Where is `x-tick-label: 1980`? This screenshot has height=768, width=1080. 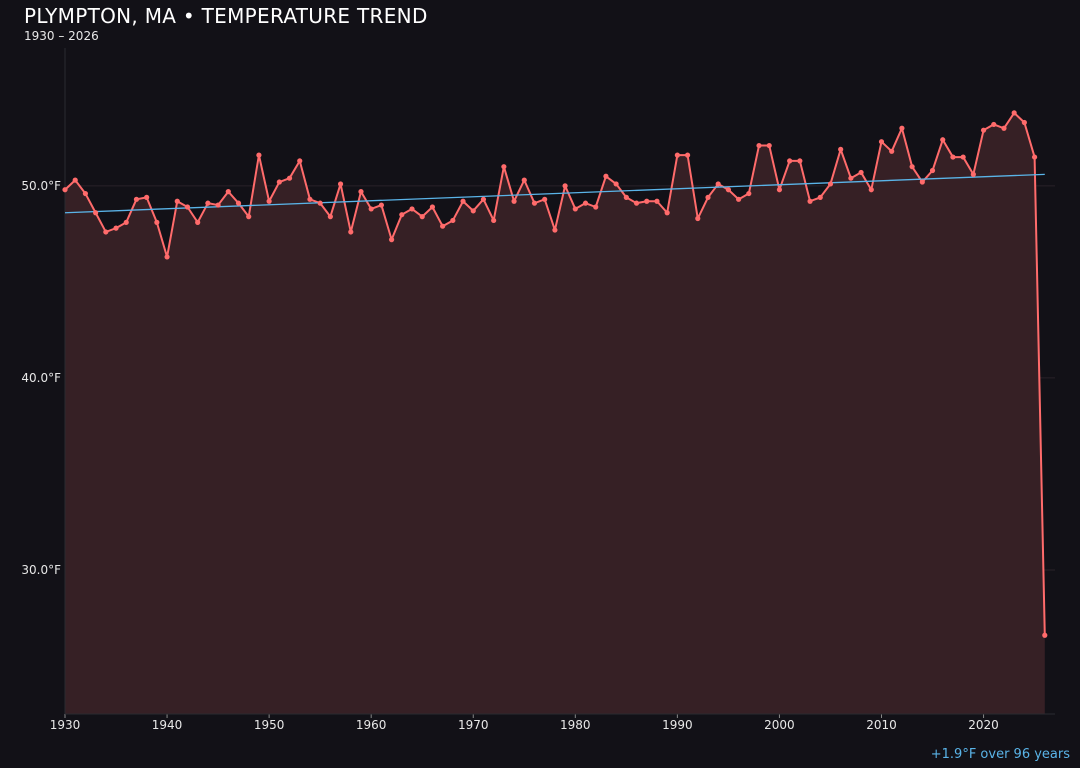 x-tick-label: 1980 is located at coordinates (575, 725).